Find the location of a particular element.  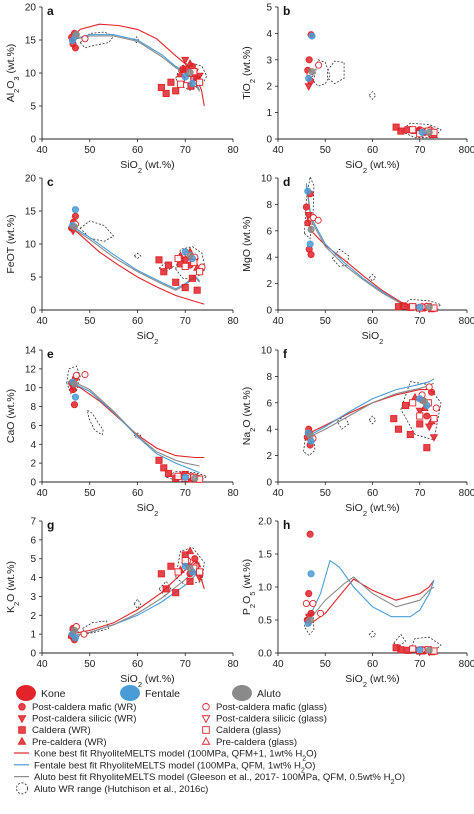

legend-item-label: Pre-caldera (WR) is located at coordinates (69, 742).